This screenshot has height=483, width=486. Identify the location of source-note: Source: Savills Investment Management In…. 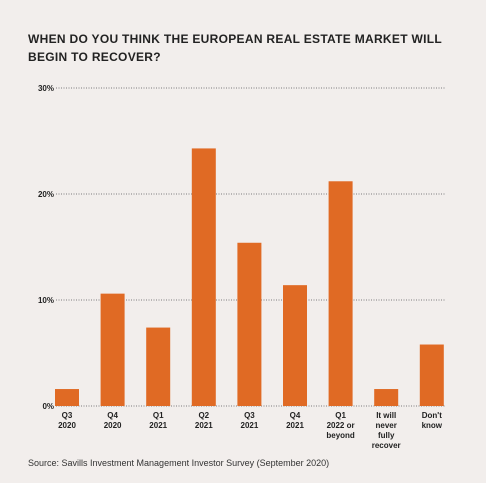
(179, 463).